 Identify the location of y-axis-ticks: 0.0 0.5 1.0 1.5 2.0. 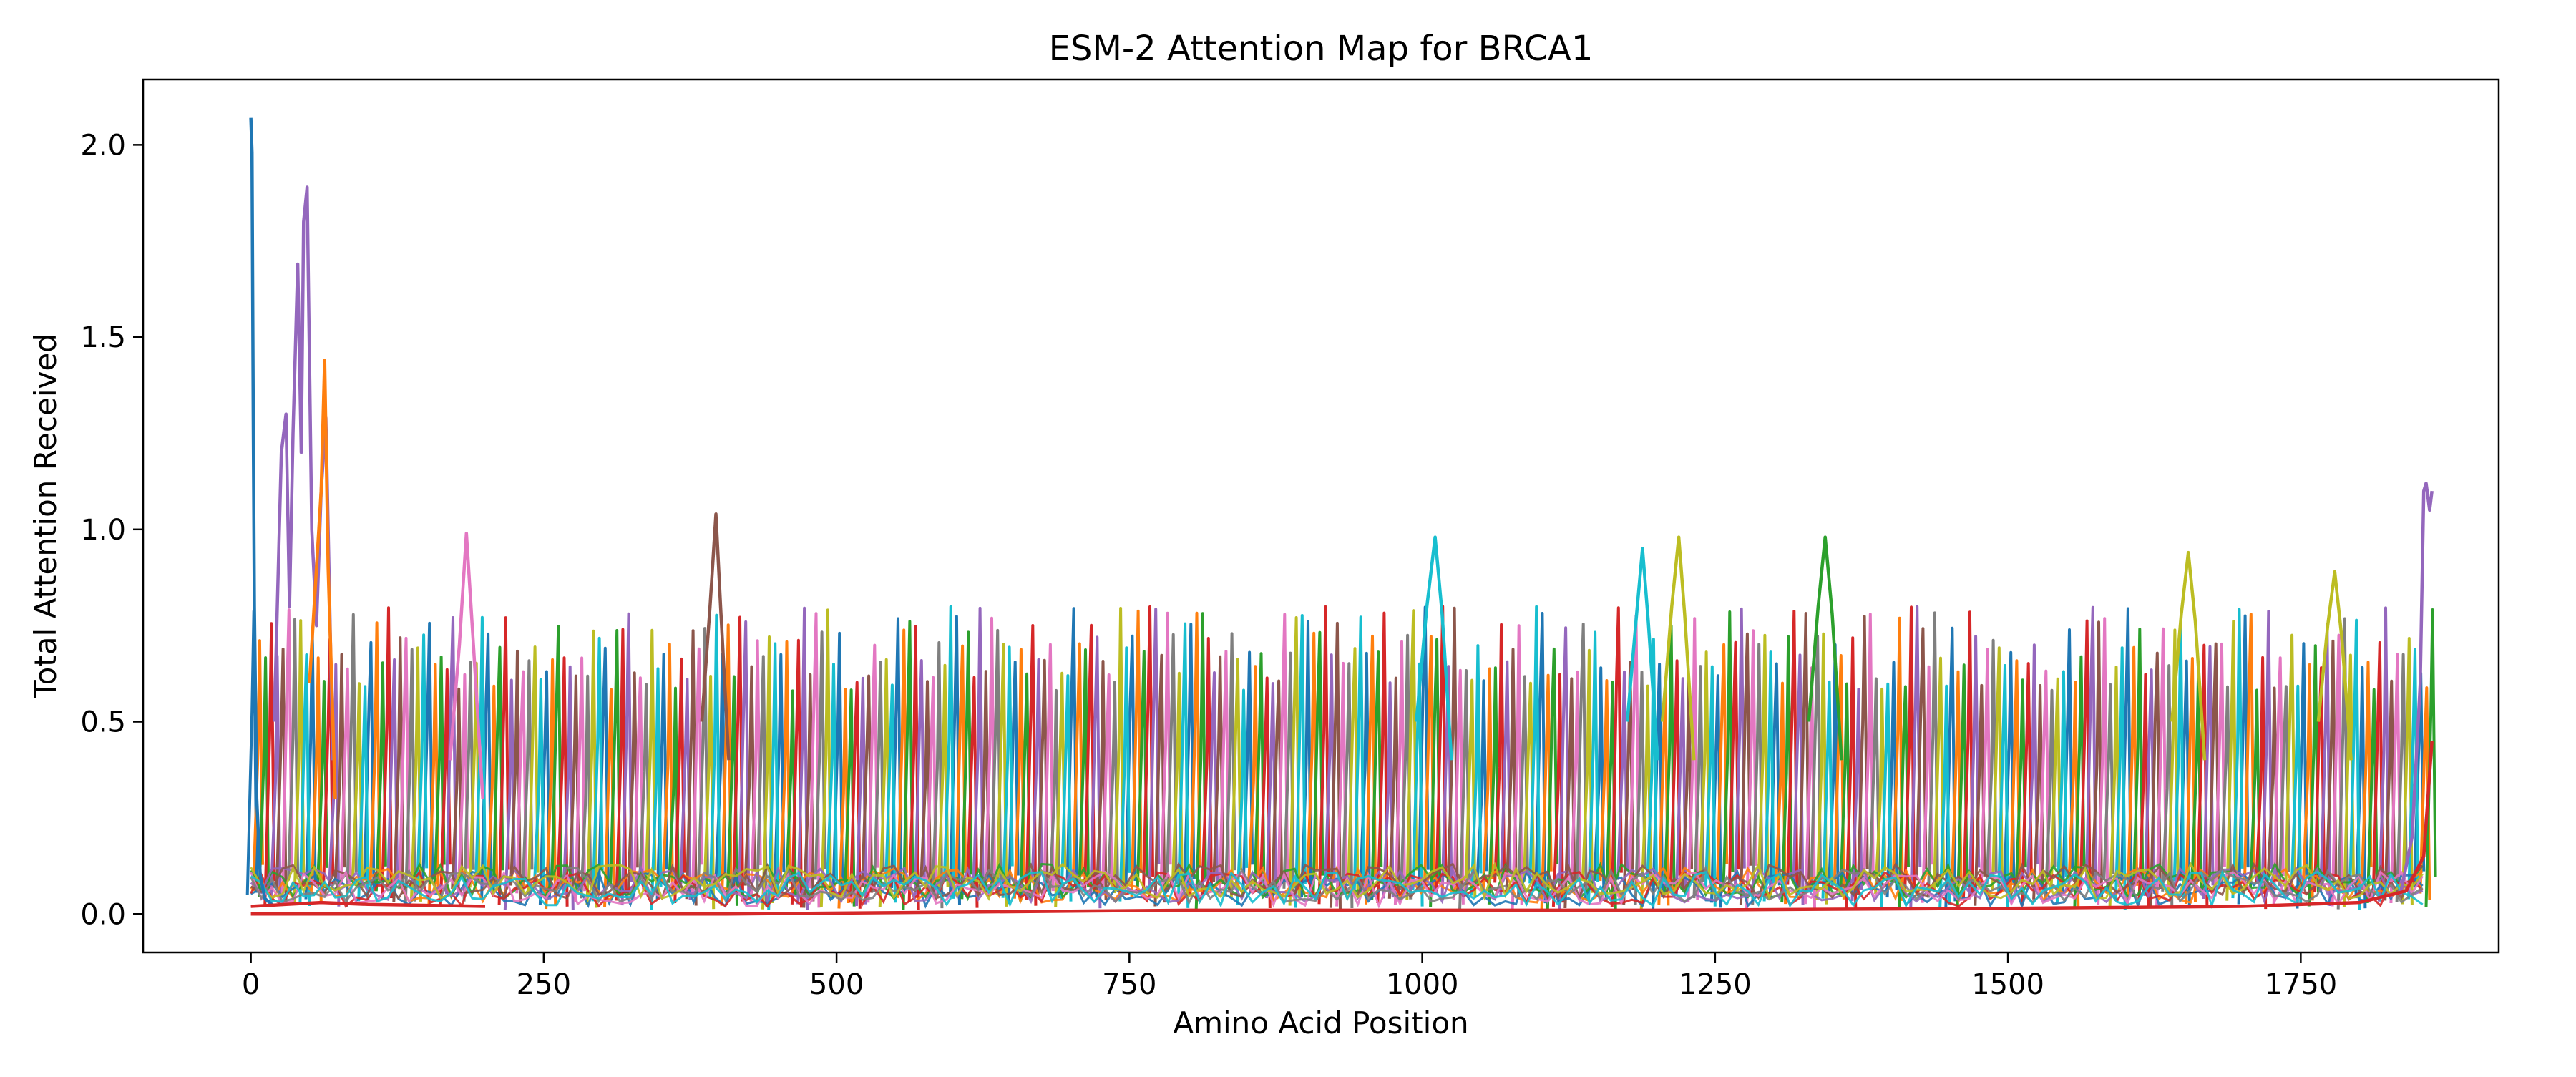
(111, 530).